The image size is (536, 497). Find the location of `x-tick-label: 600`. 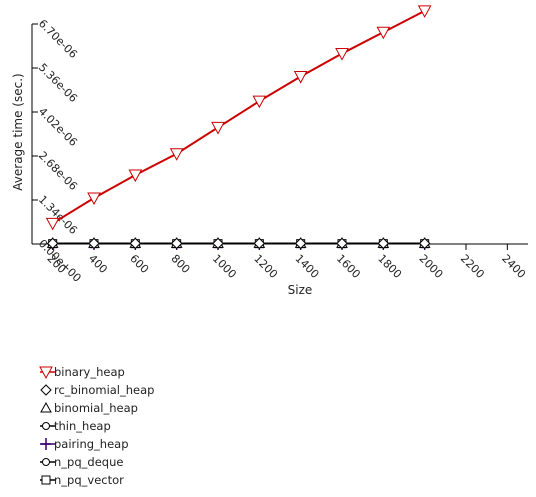

x-tick-label: 600 is located at coordinates (139, 264).